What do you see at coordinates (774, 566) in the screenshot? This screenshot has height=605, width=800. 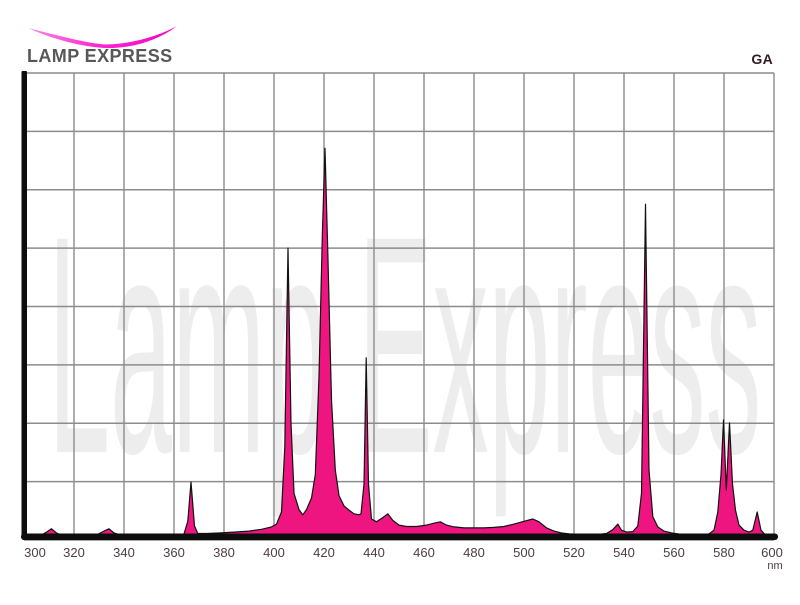 I see `x-axis-unit-label: nm` at bounding box center [774, 566].